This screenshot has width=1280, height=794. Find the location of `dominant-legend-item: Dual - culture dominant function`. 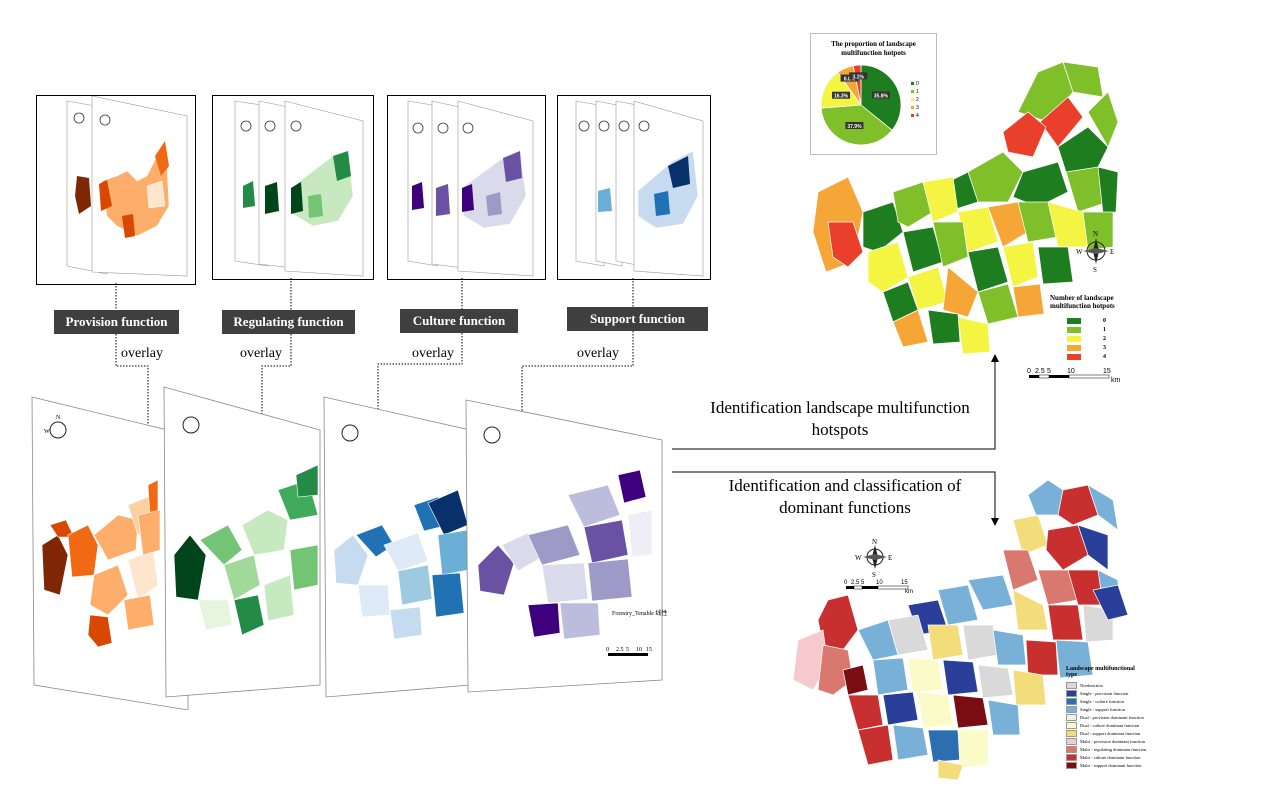

dominant-legend-item: Dual - culture dominant function is located at coordinates (1105, 725).